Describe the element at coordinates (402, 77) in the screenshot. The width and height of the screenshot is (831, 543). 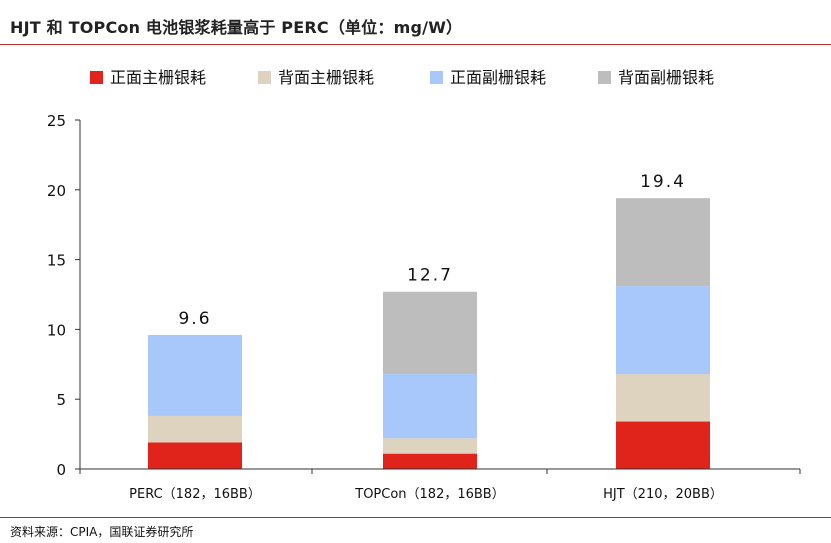
I see `legend: 正面主栅银耗 背面主栅银耗 正面副栅银耗 背面副栅银耗` at that location.